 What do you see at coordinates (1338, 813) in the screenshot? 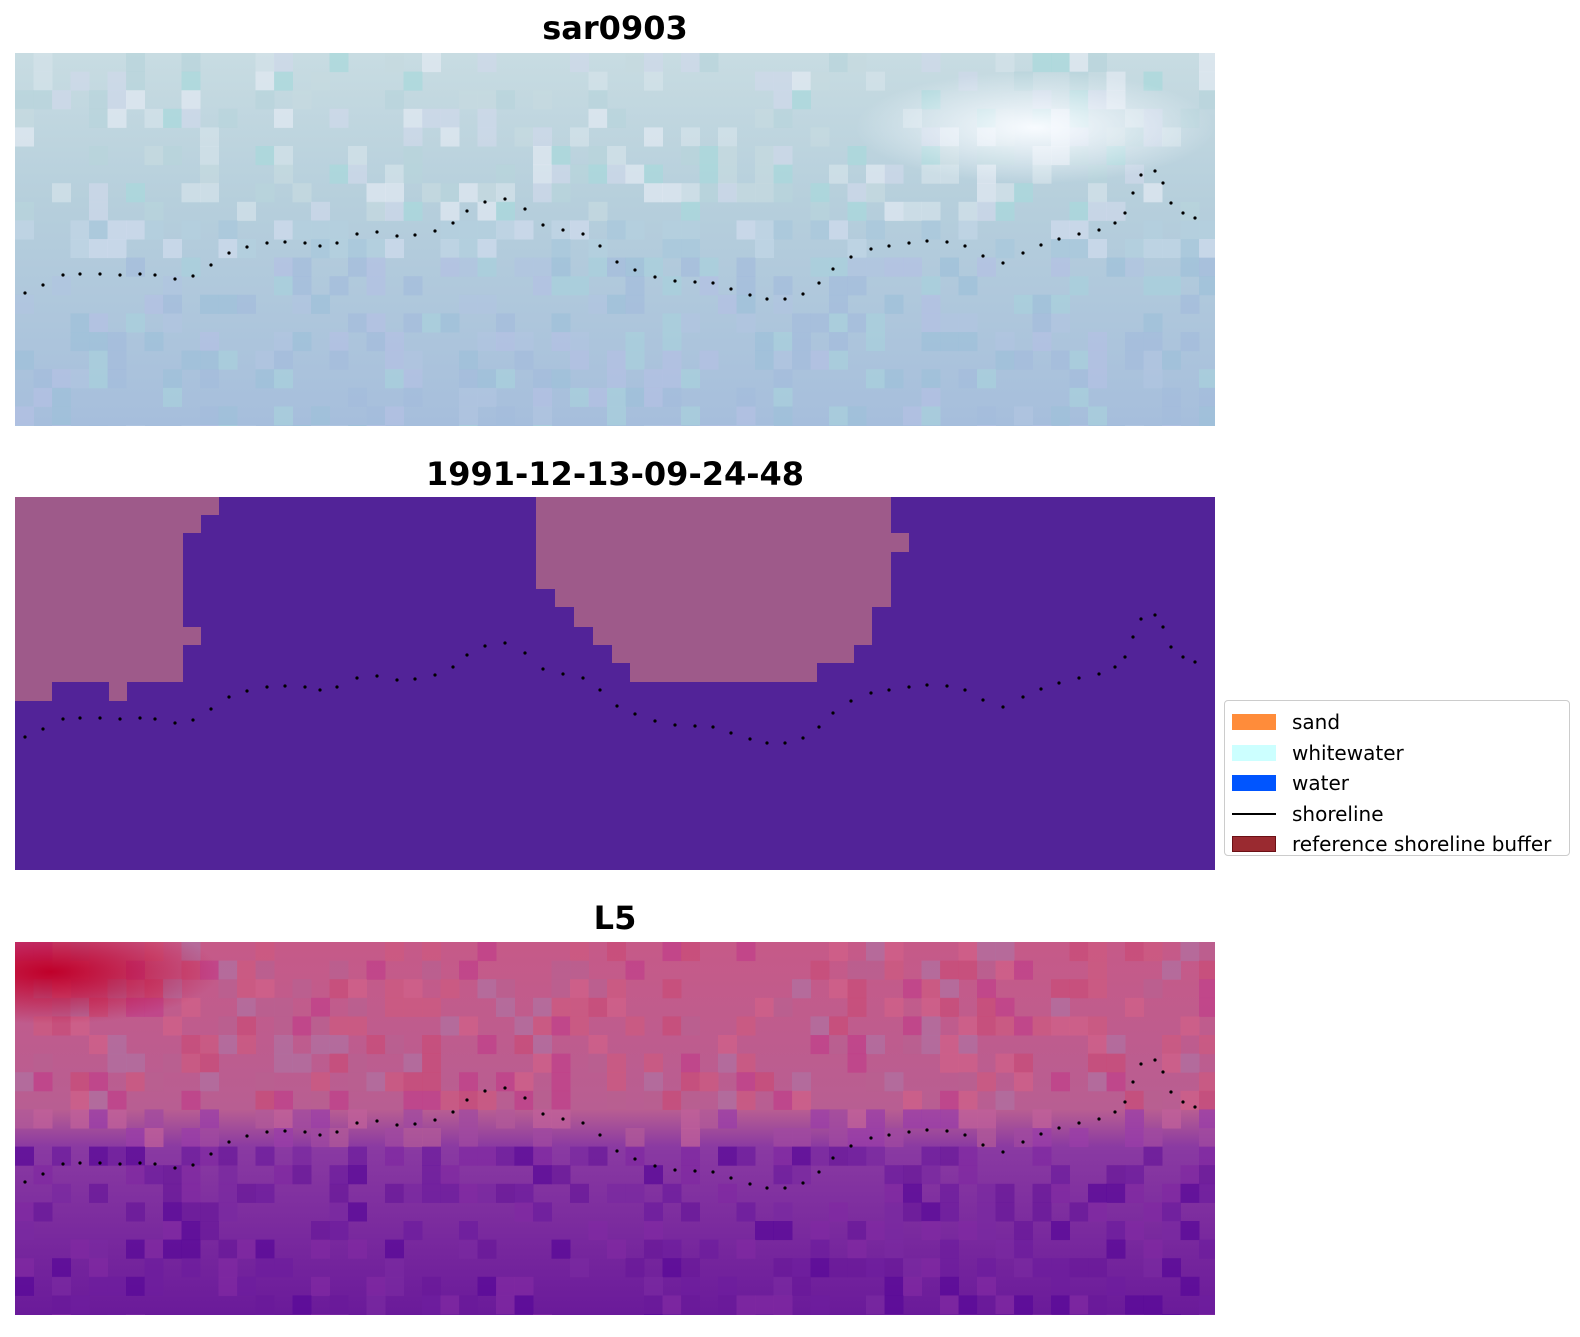
I see `legend-label-shoreline: shoreline` at bounding box center [1338, 813].